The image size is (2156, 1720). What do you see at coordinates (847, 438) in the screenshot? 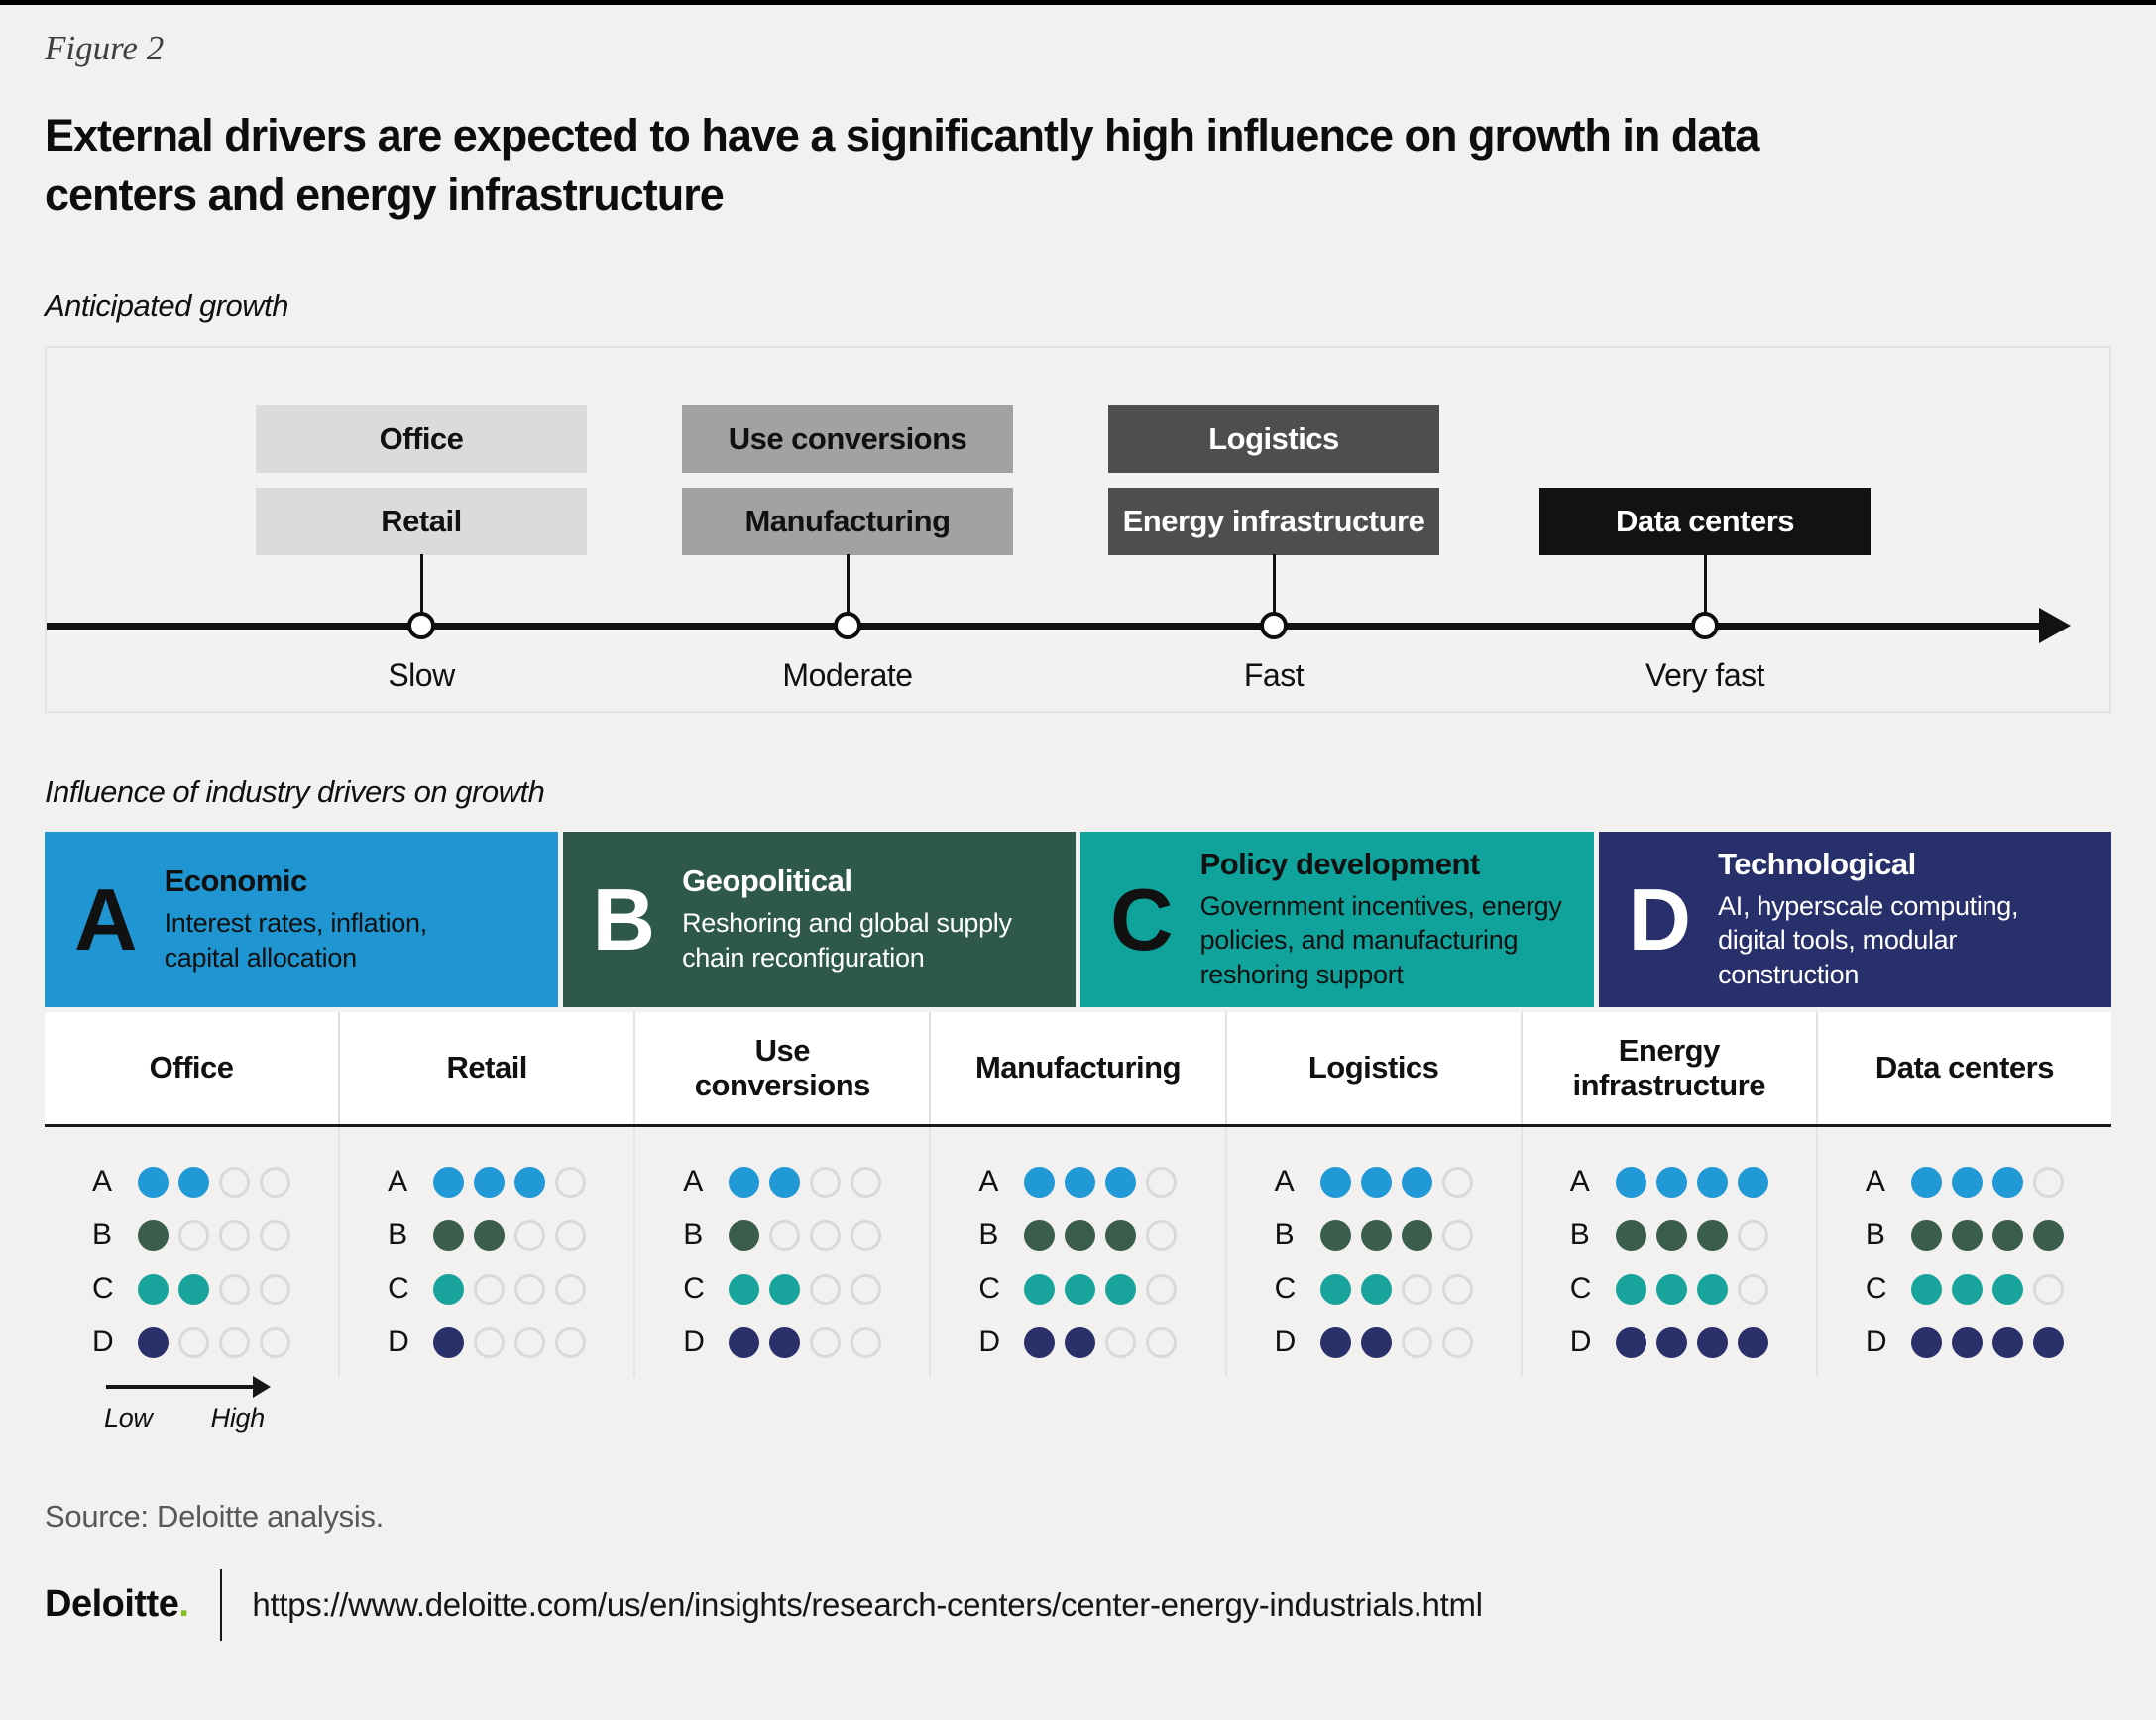
I see `timeline-box-use-conversions: Use conversions` at bounding box center [847, 438].